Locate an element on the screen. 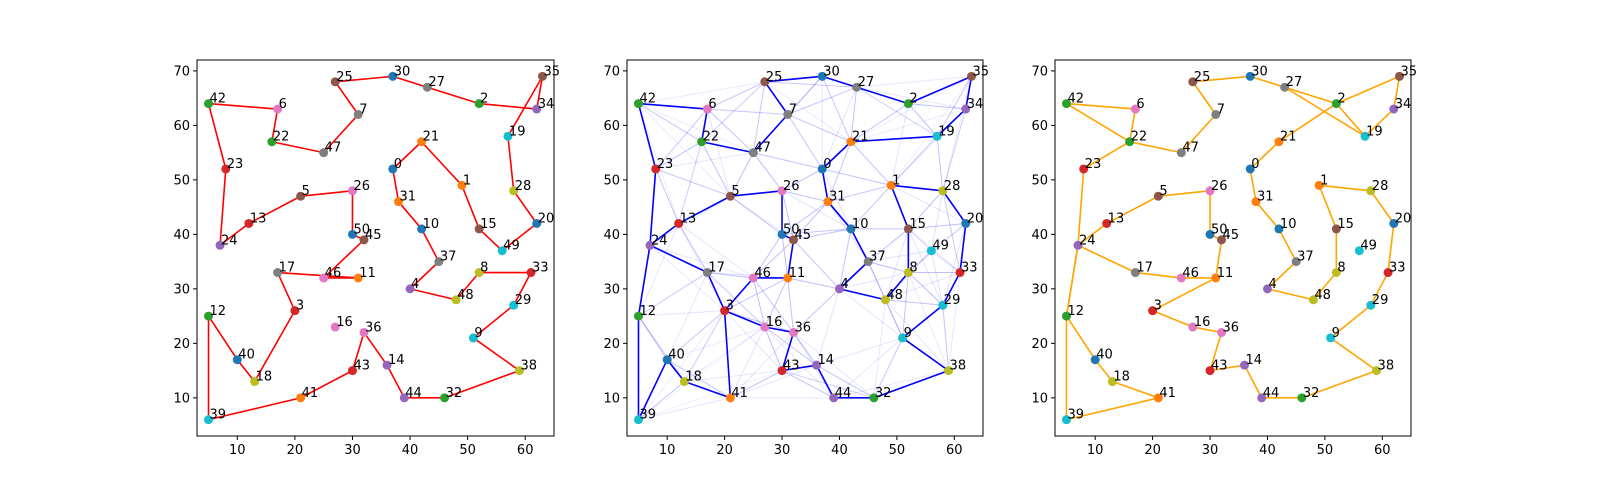  y-tick-label: 30 is located at coordinates (181, 289).